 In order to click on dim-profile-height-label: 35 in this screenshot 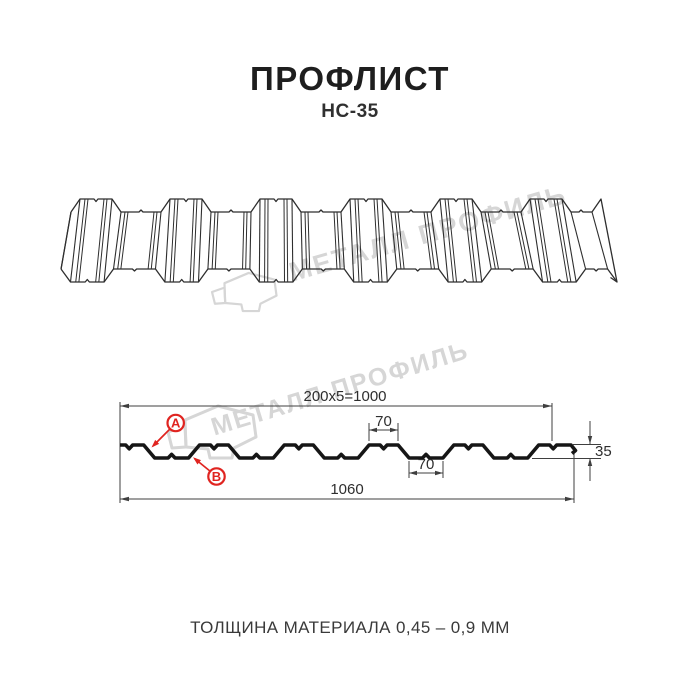, I will do `click(603, 451)`.